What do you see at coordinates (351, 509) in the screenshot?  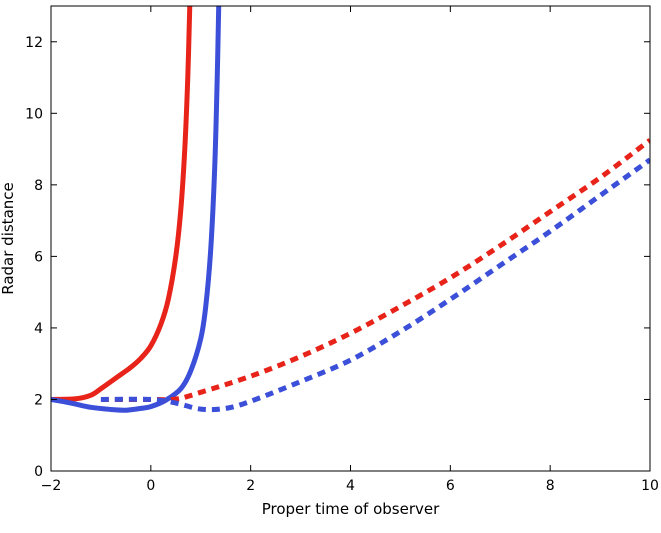 I see `x-axis-title: Proper time of observer` at bounding box center [351, 509].